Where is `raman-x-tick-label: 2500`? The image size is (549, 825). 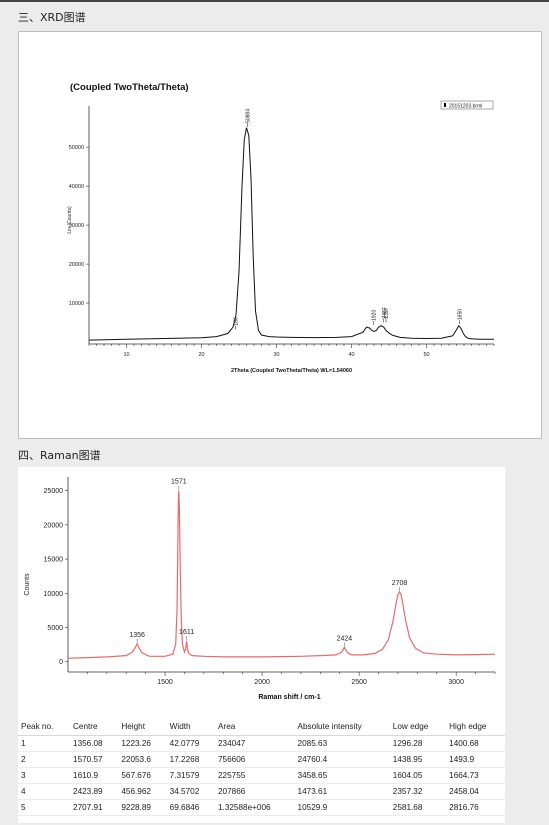 raman-x-tick-label: 2500 is located at coordinates (359, 682).